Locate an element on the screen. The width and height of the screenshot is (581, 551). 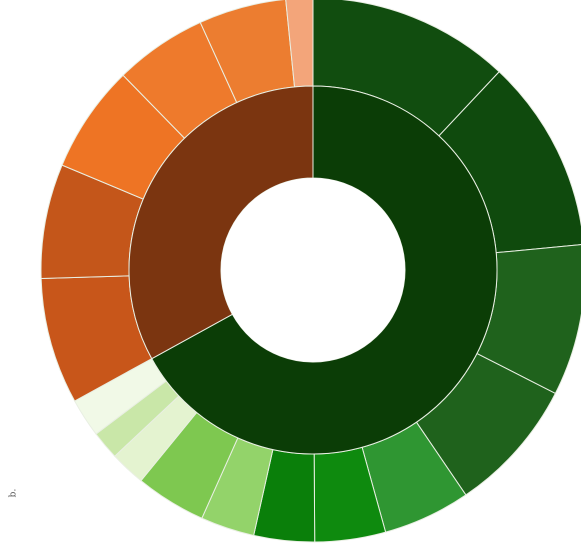
center-hole is located at coordinates (313, 270).